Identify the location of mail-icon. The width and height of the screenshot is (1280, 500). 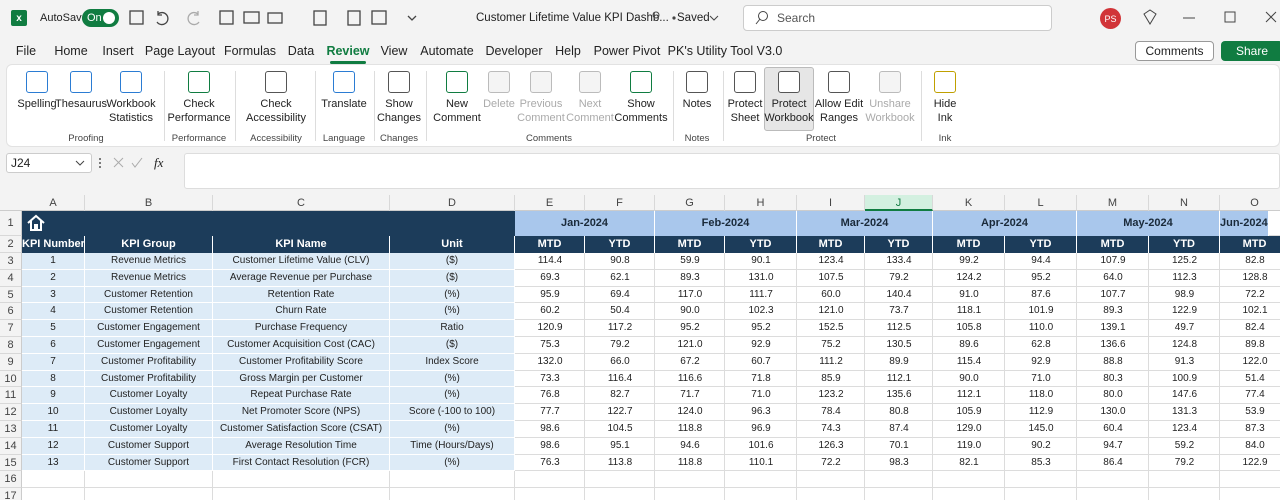
(251, 17).